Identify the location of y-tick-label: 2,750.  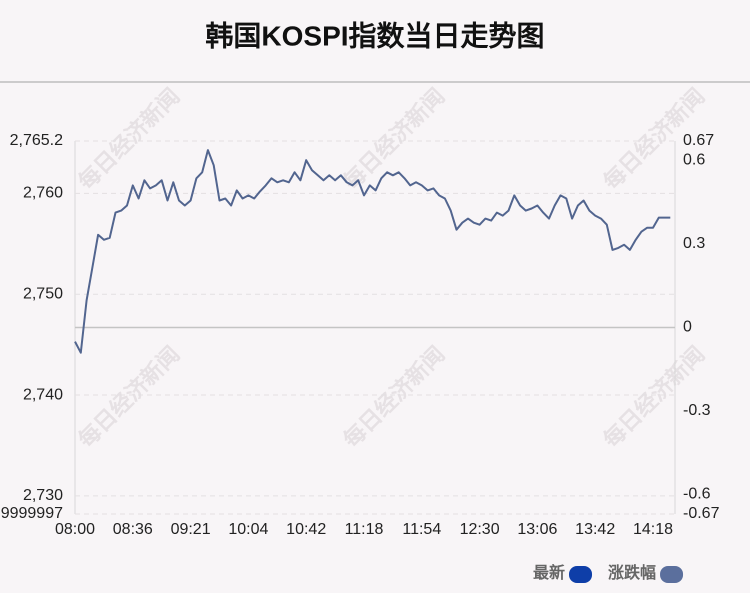
(43, 293).